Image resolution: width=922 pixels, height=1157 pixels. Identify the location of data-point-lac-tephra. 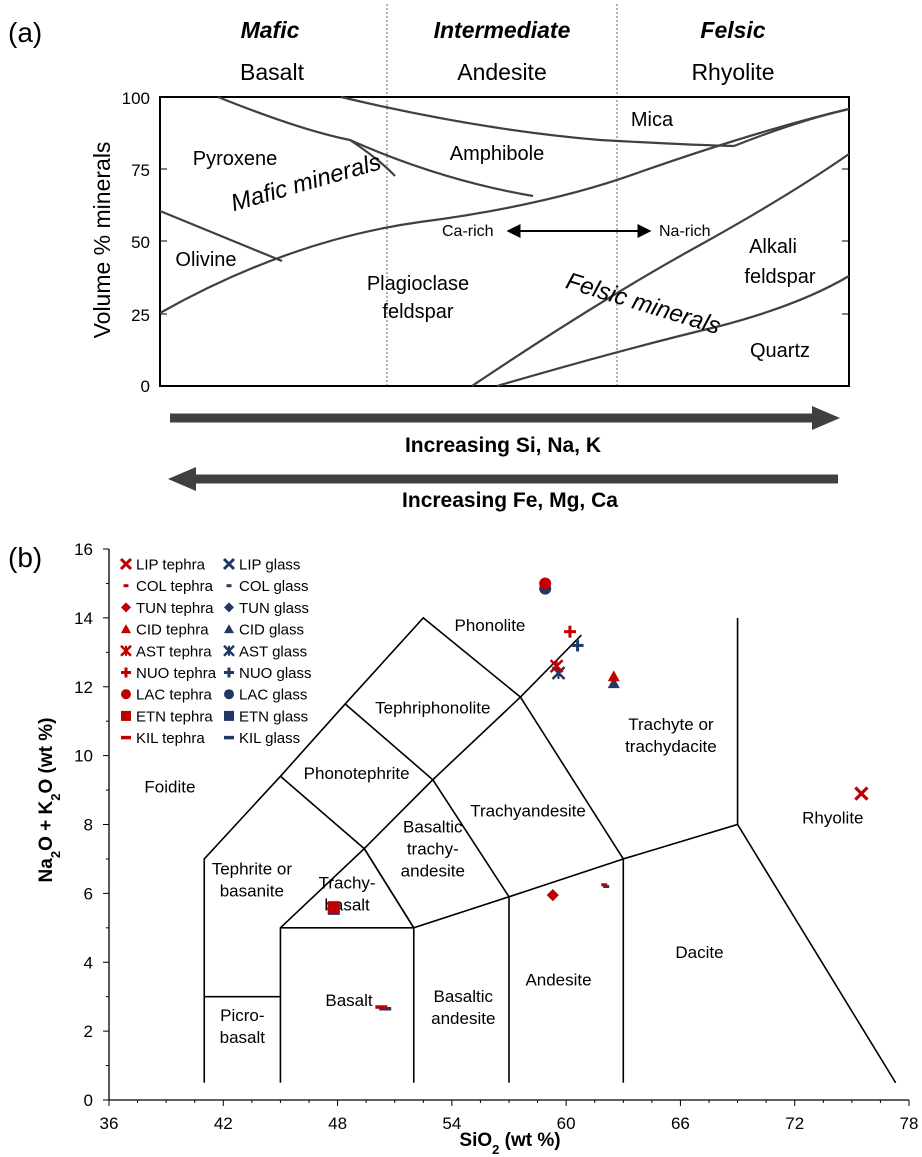
(545, 583).